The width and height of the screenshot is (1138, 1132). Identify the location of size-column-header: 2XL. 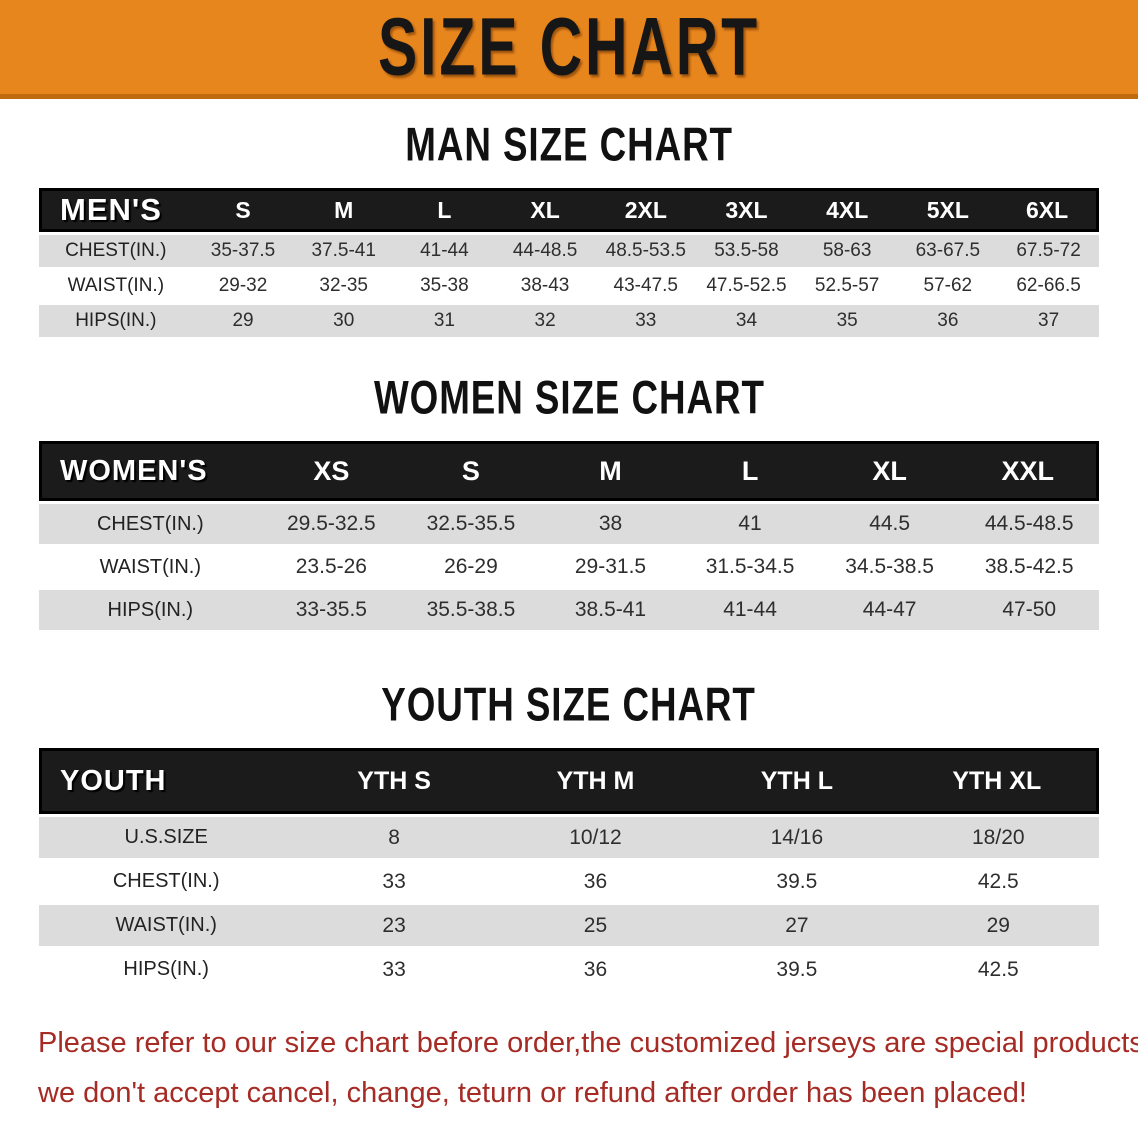
(646, 210).